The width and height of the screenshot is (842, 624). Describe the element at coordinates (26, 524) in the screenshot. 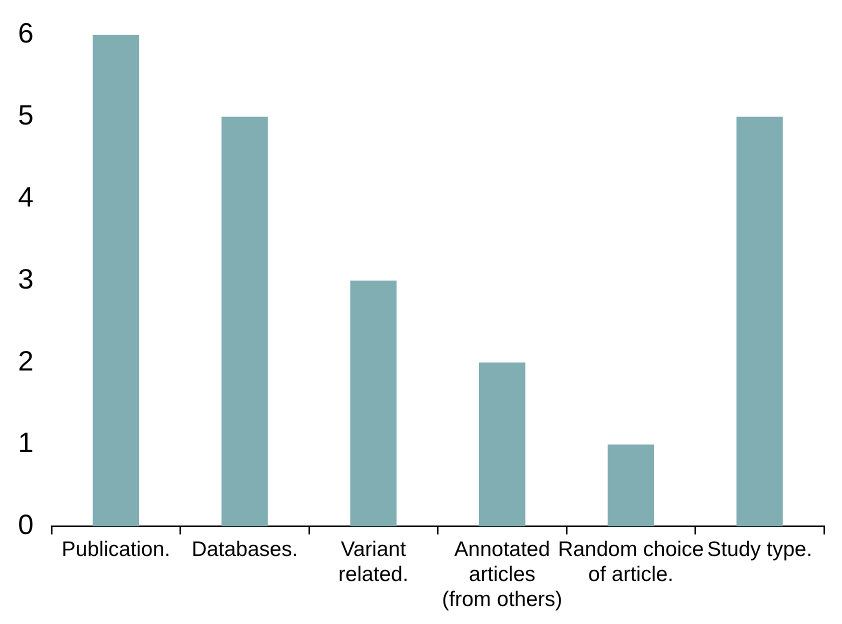

I see `y-tick-label: 0` at that location.